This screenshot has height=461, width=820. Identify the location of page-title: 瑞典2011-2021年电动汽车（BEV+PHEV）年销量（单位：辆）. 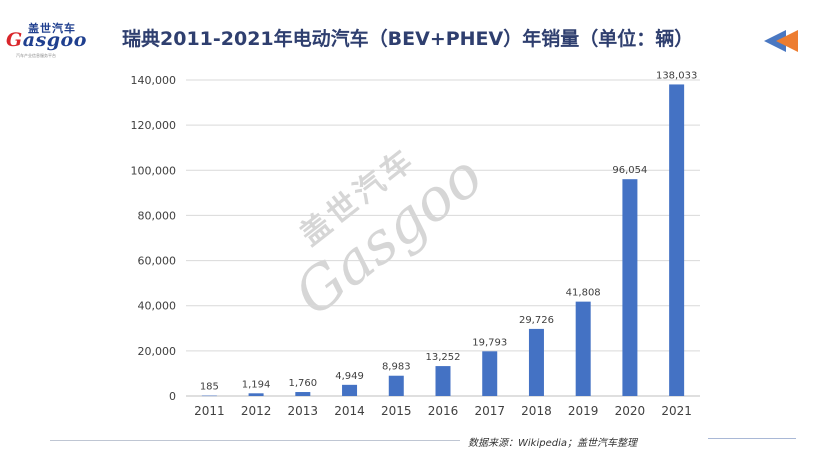
(408, 39).